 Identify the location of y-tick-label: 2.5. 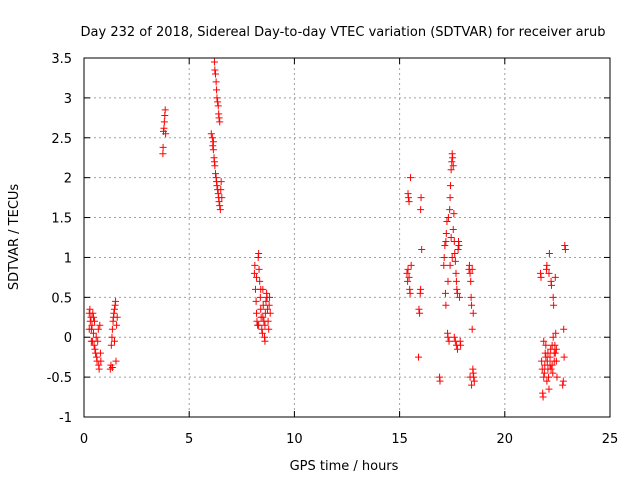
(61, 139).